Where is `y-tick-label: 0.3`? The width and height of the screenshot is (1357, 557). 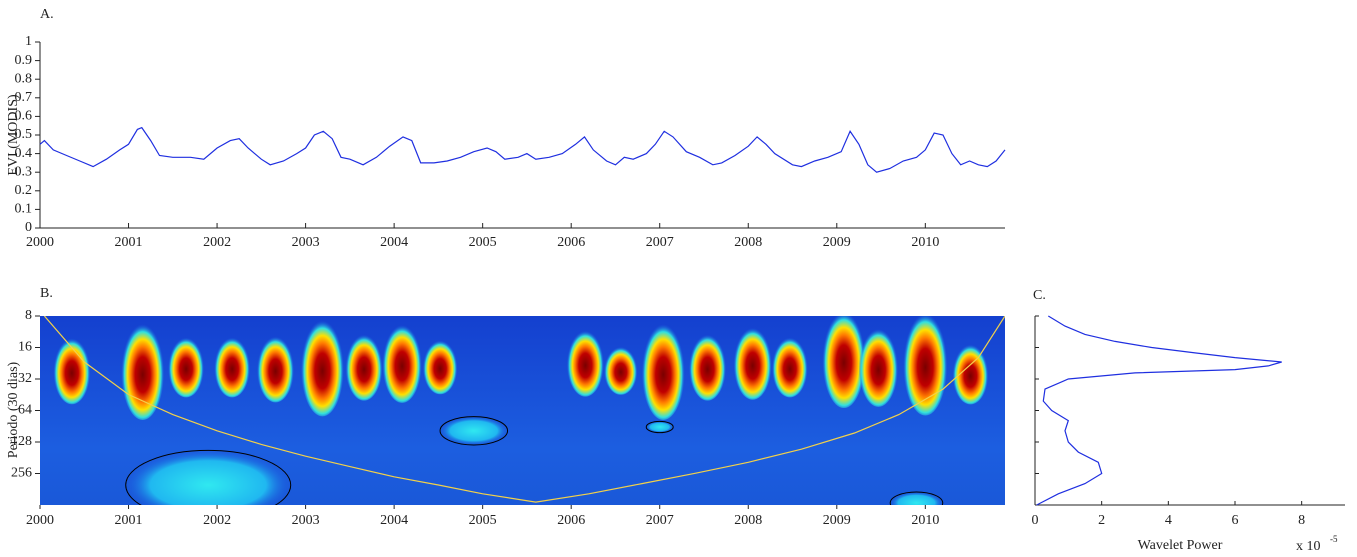 y-tick-label: 0.3 is located at coordinates (24, 171).